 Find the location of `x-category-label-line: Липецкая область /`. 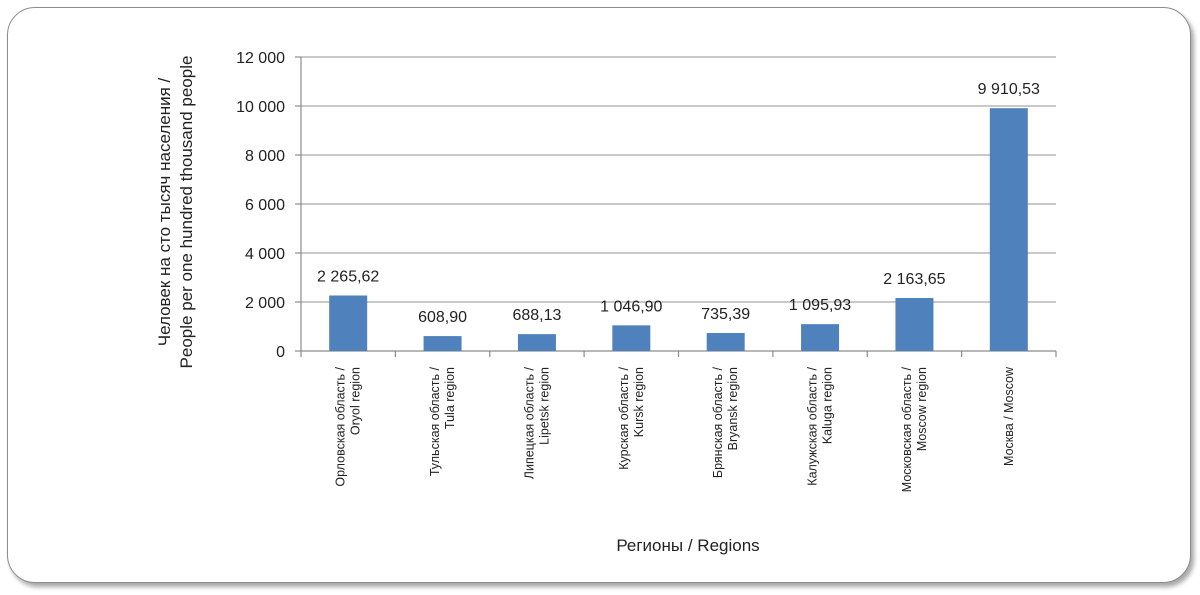

x-category-label-line: Липецкая область / is located at coordinates (529, 422).